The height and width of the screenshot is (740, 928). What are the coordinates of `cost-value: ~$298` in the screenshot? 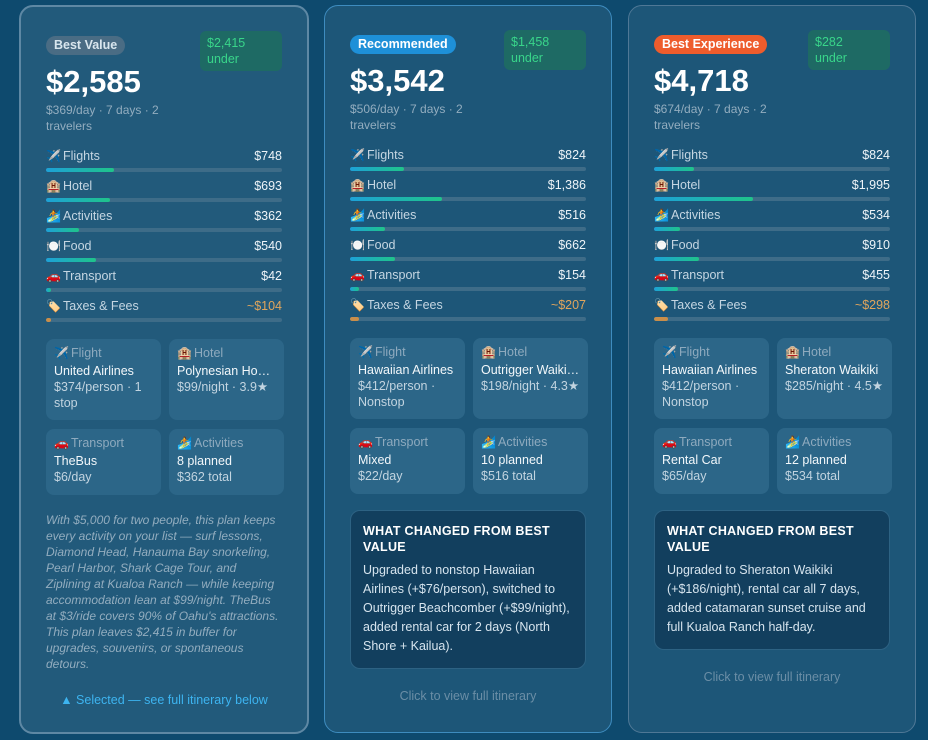 It's located at (872, 305).